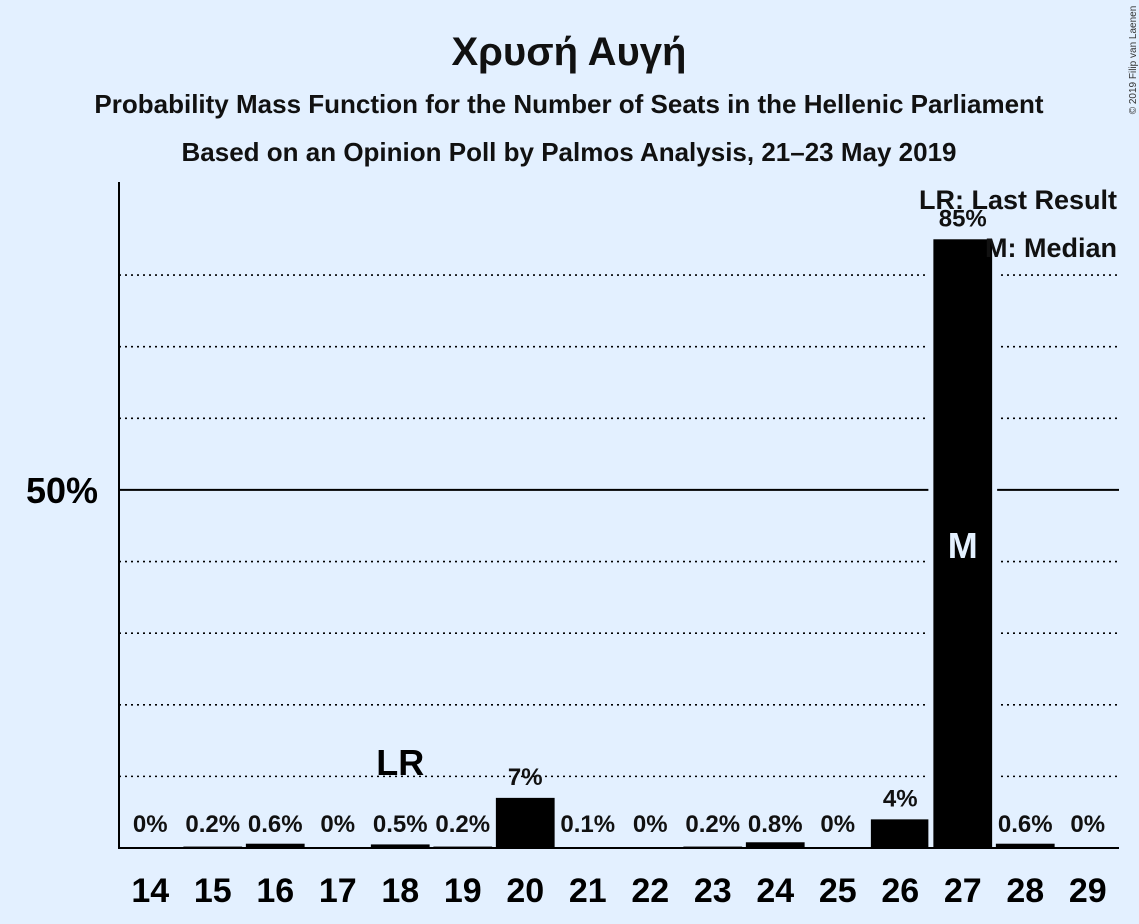 This screenshot has height=924, width=1139. I want to click on last-result-marker: LR, so click(400, 762).